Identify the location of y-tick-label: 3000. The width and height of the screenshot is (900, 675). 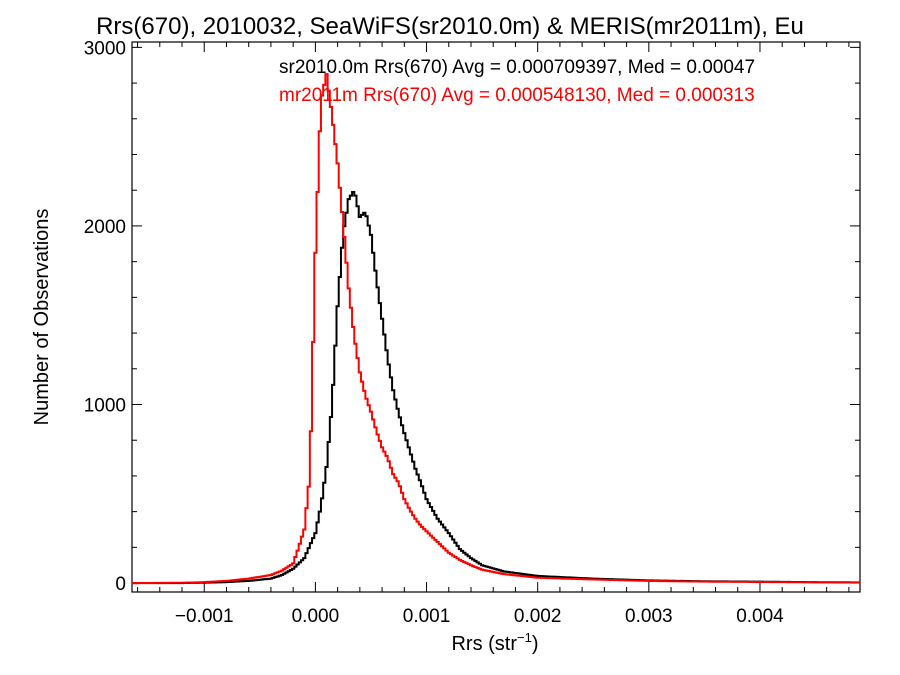
(105, 48).